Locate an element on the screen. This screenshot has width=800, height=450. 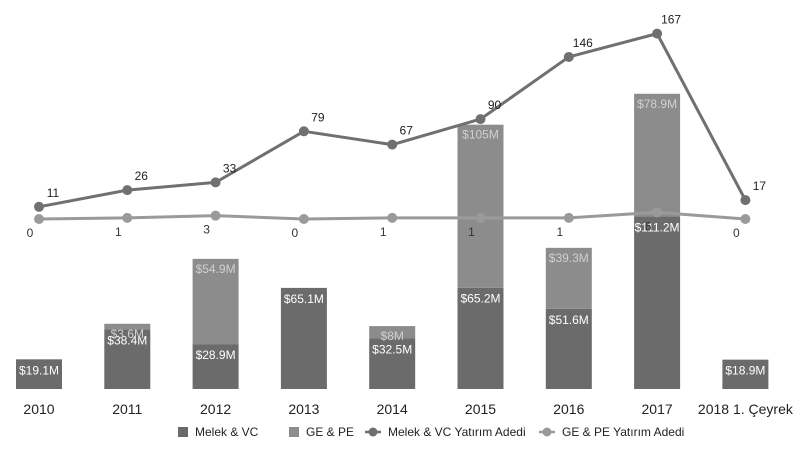
x-tick-label-6: 2016 is located at coordinates (568, 409).